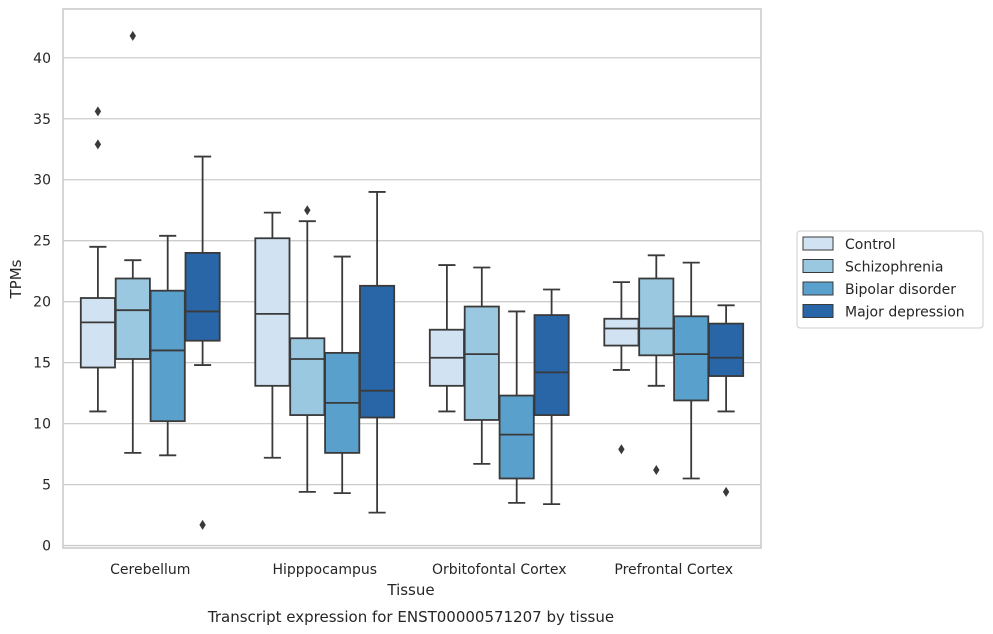 The image size is (993, 634). What do you see at coordinates (900, 290) in the screenshot?
I see `legend-label: Bipolar disorder` at bounding box center [900, 290].